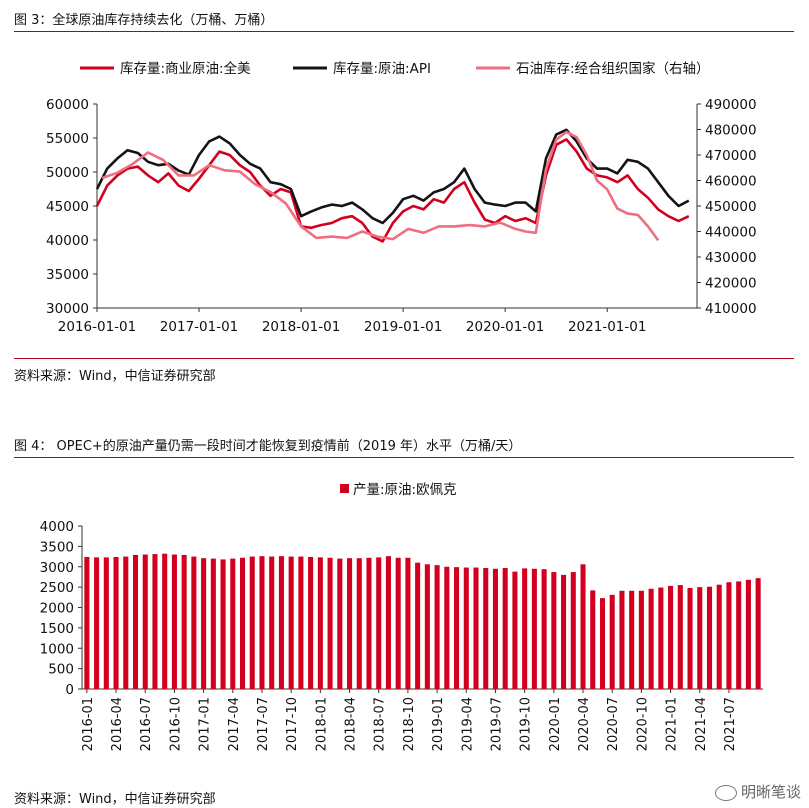 The height and width of the screenshot is (808, 809). What do you see at coordinates (392, 190) in the screenshot?
I see `series-us-commercial-crude-line` at bounding box center [392, 190].